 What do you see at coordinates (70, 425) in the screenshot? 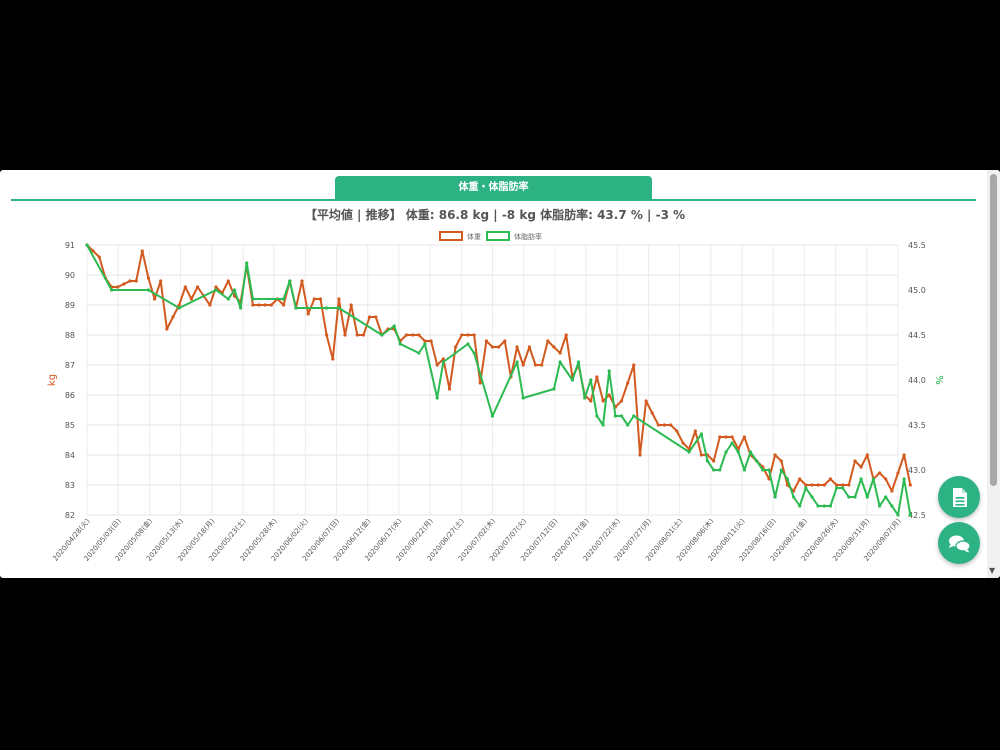
I see `y-left-tick-label: 85` at bounding box center [70, 425].